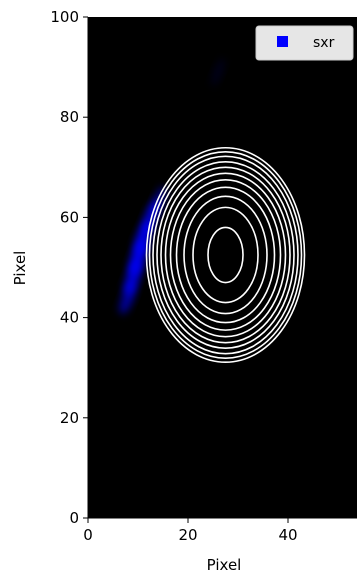  What do you see at coordinates (64, 17) in the screenshot?
I see `y-tick-label-100: 100` at bounding box center [64, 17].